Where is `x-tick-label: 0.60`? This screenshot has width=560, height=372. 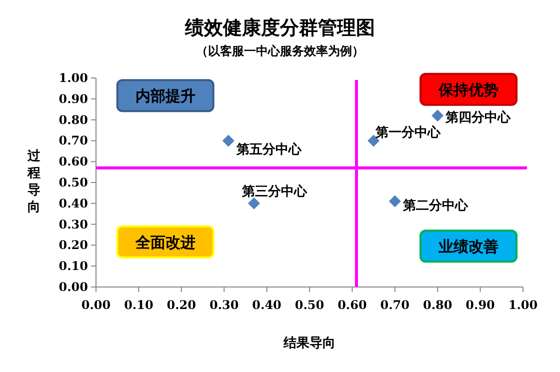
x-tick-label: 0.60 is located at coordinates (352, 305).